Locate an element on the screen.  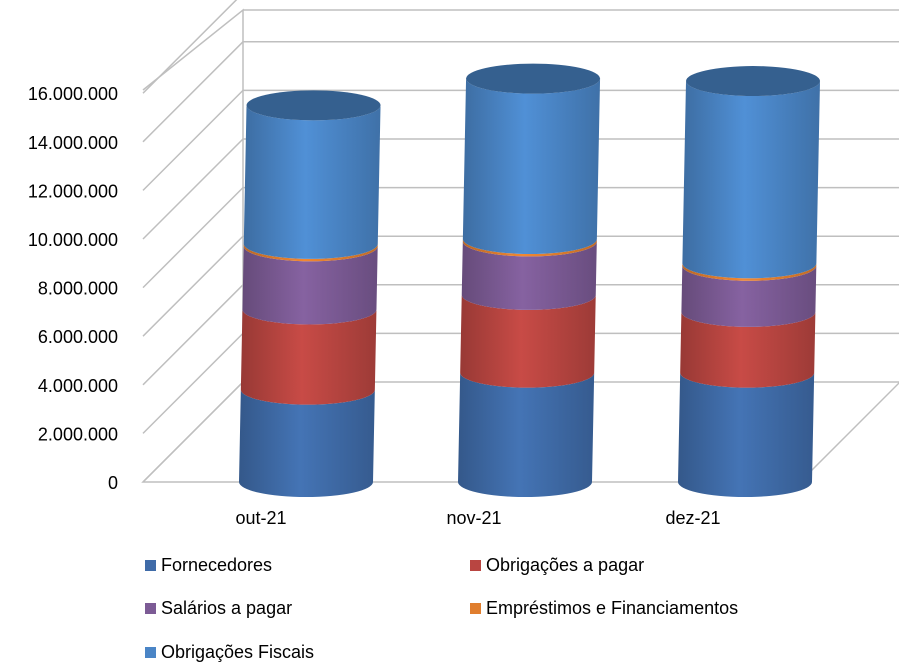
y-tick-label: 0 is located at coordinates (113, 483).